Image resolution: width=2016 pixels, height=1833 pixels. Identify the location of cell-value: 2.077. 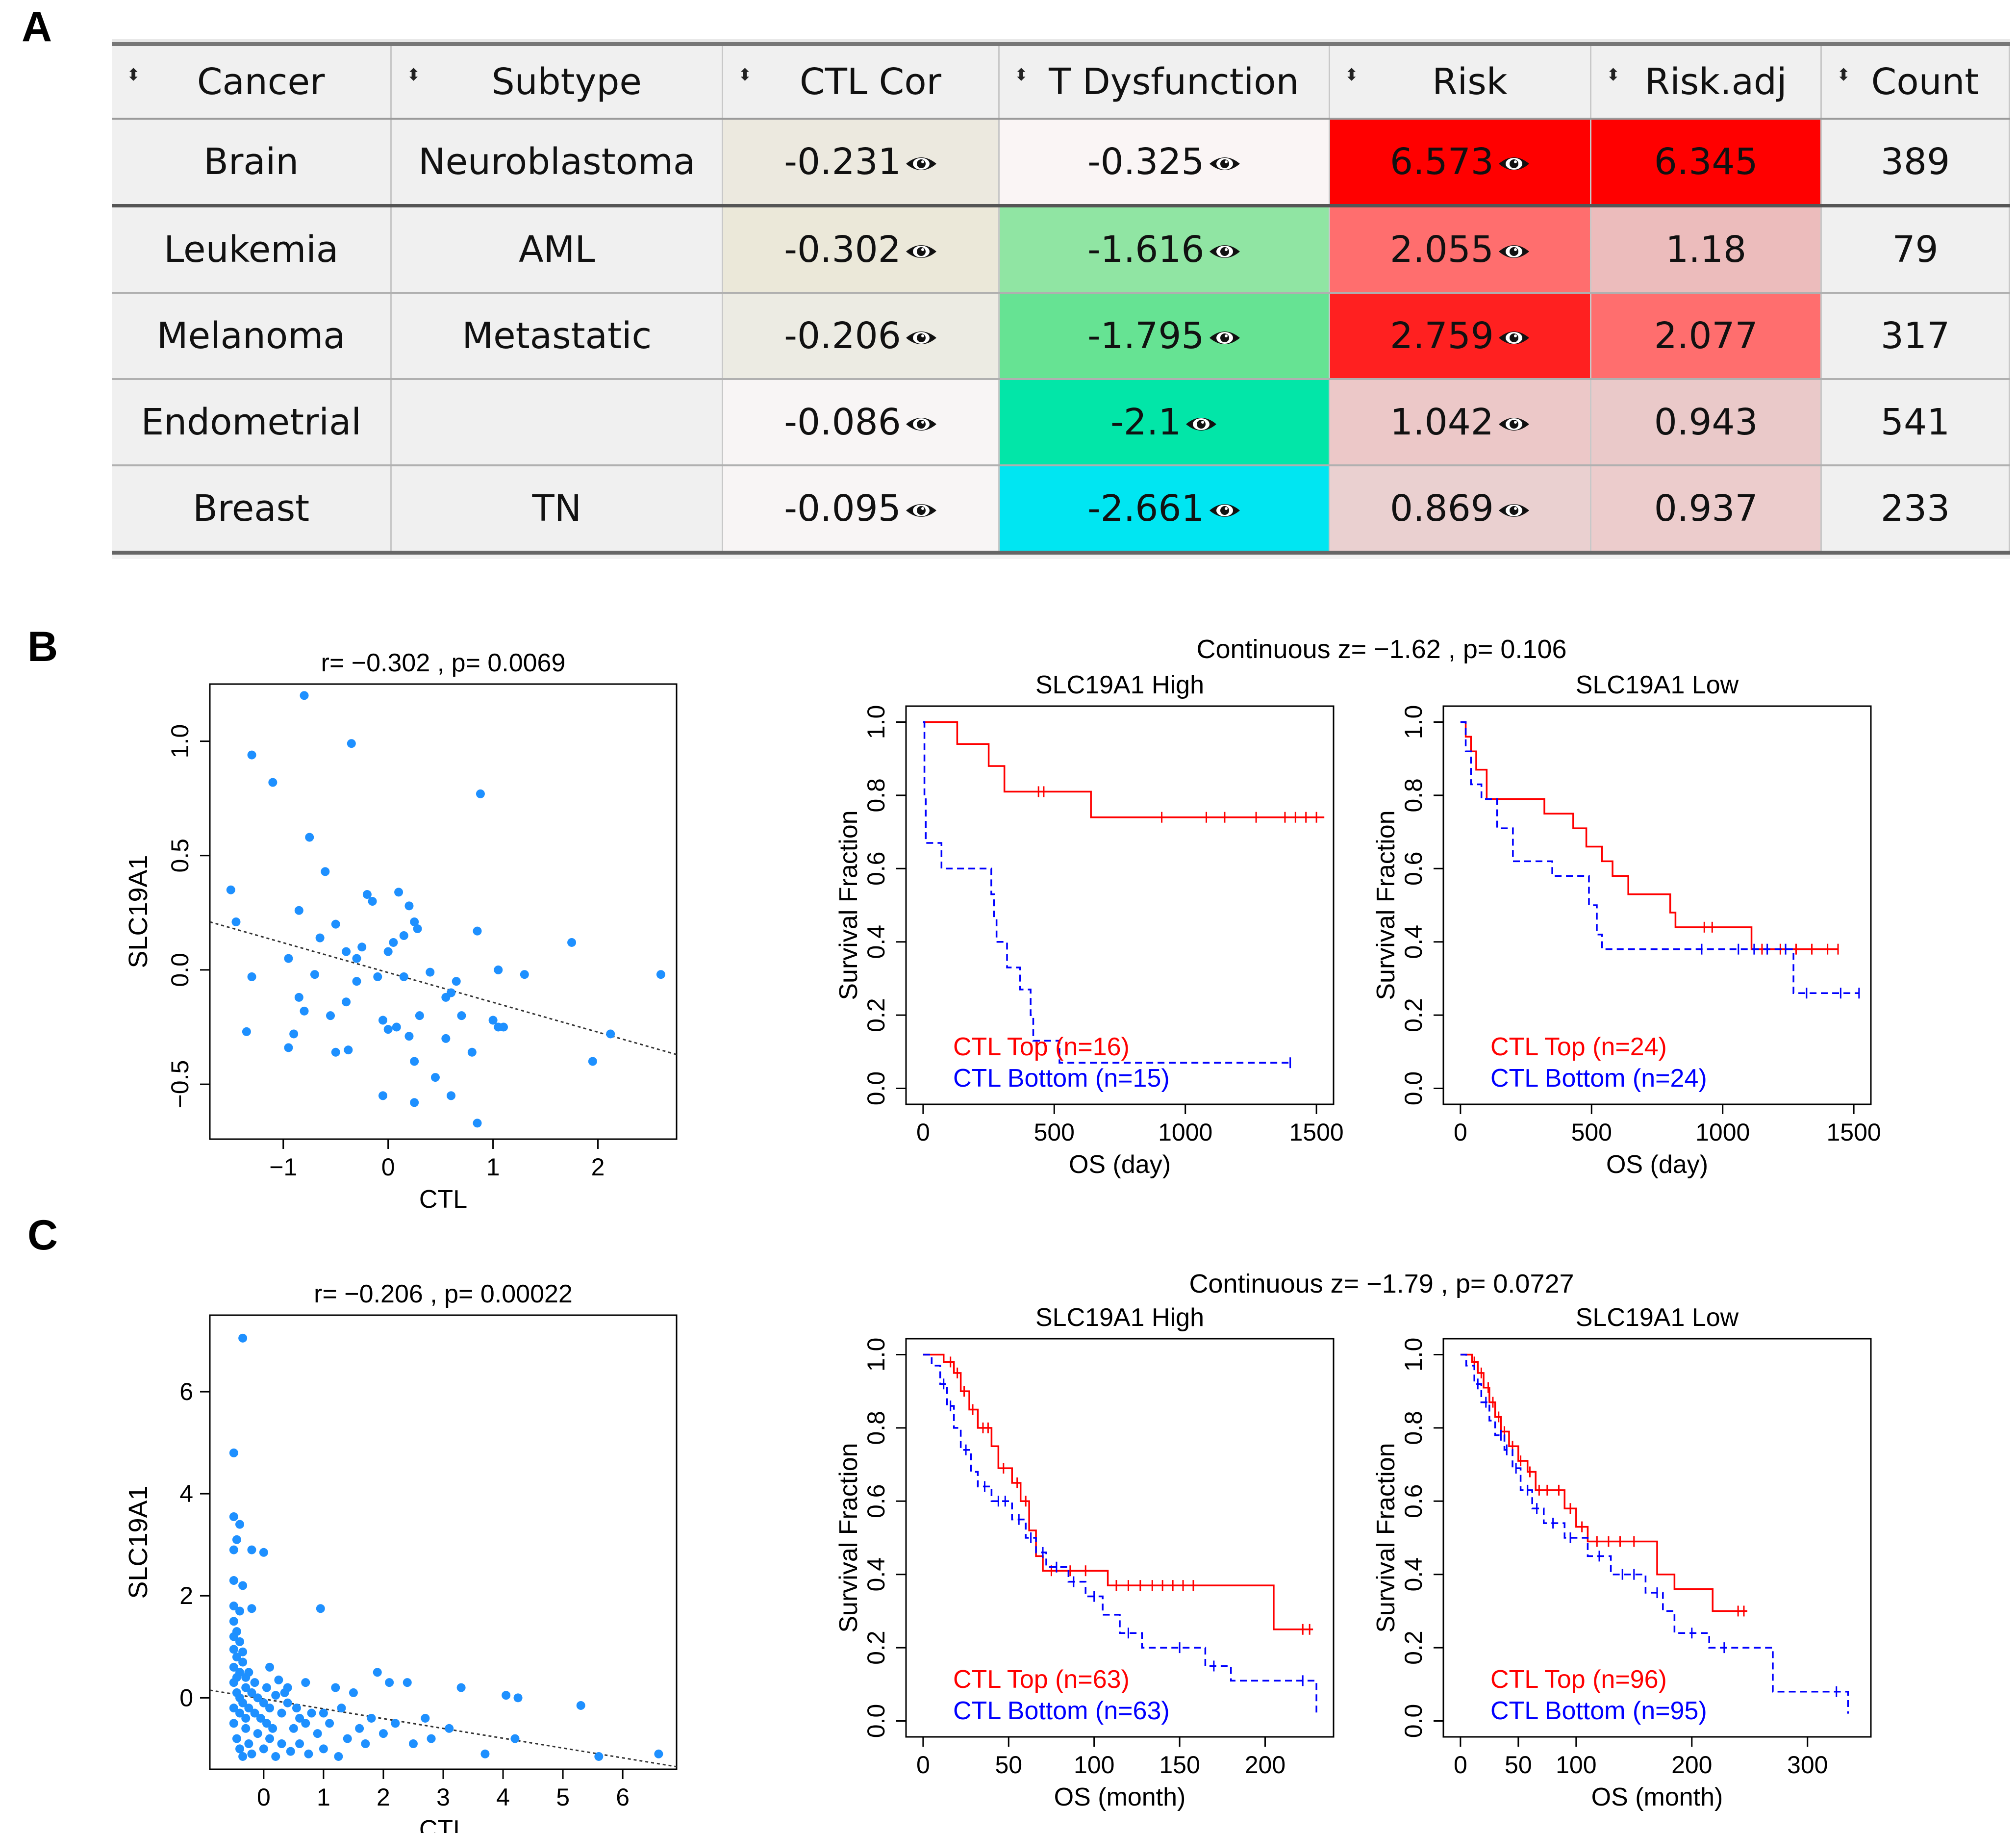
(1706, 336).